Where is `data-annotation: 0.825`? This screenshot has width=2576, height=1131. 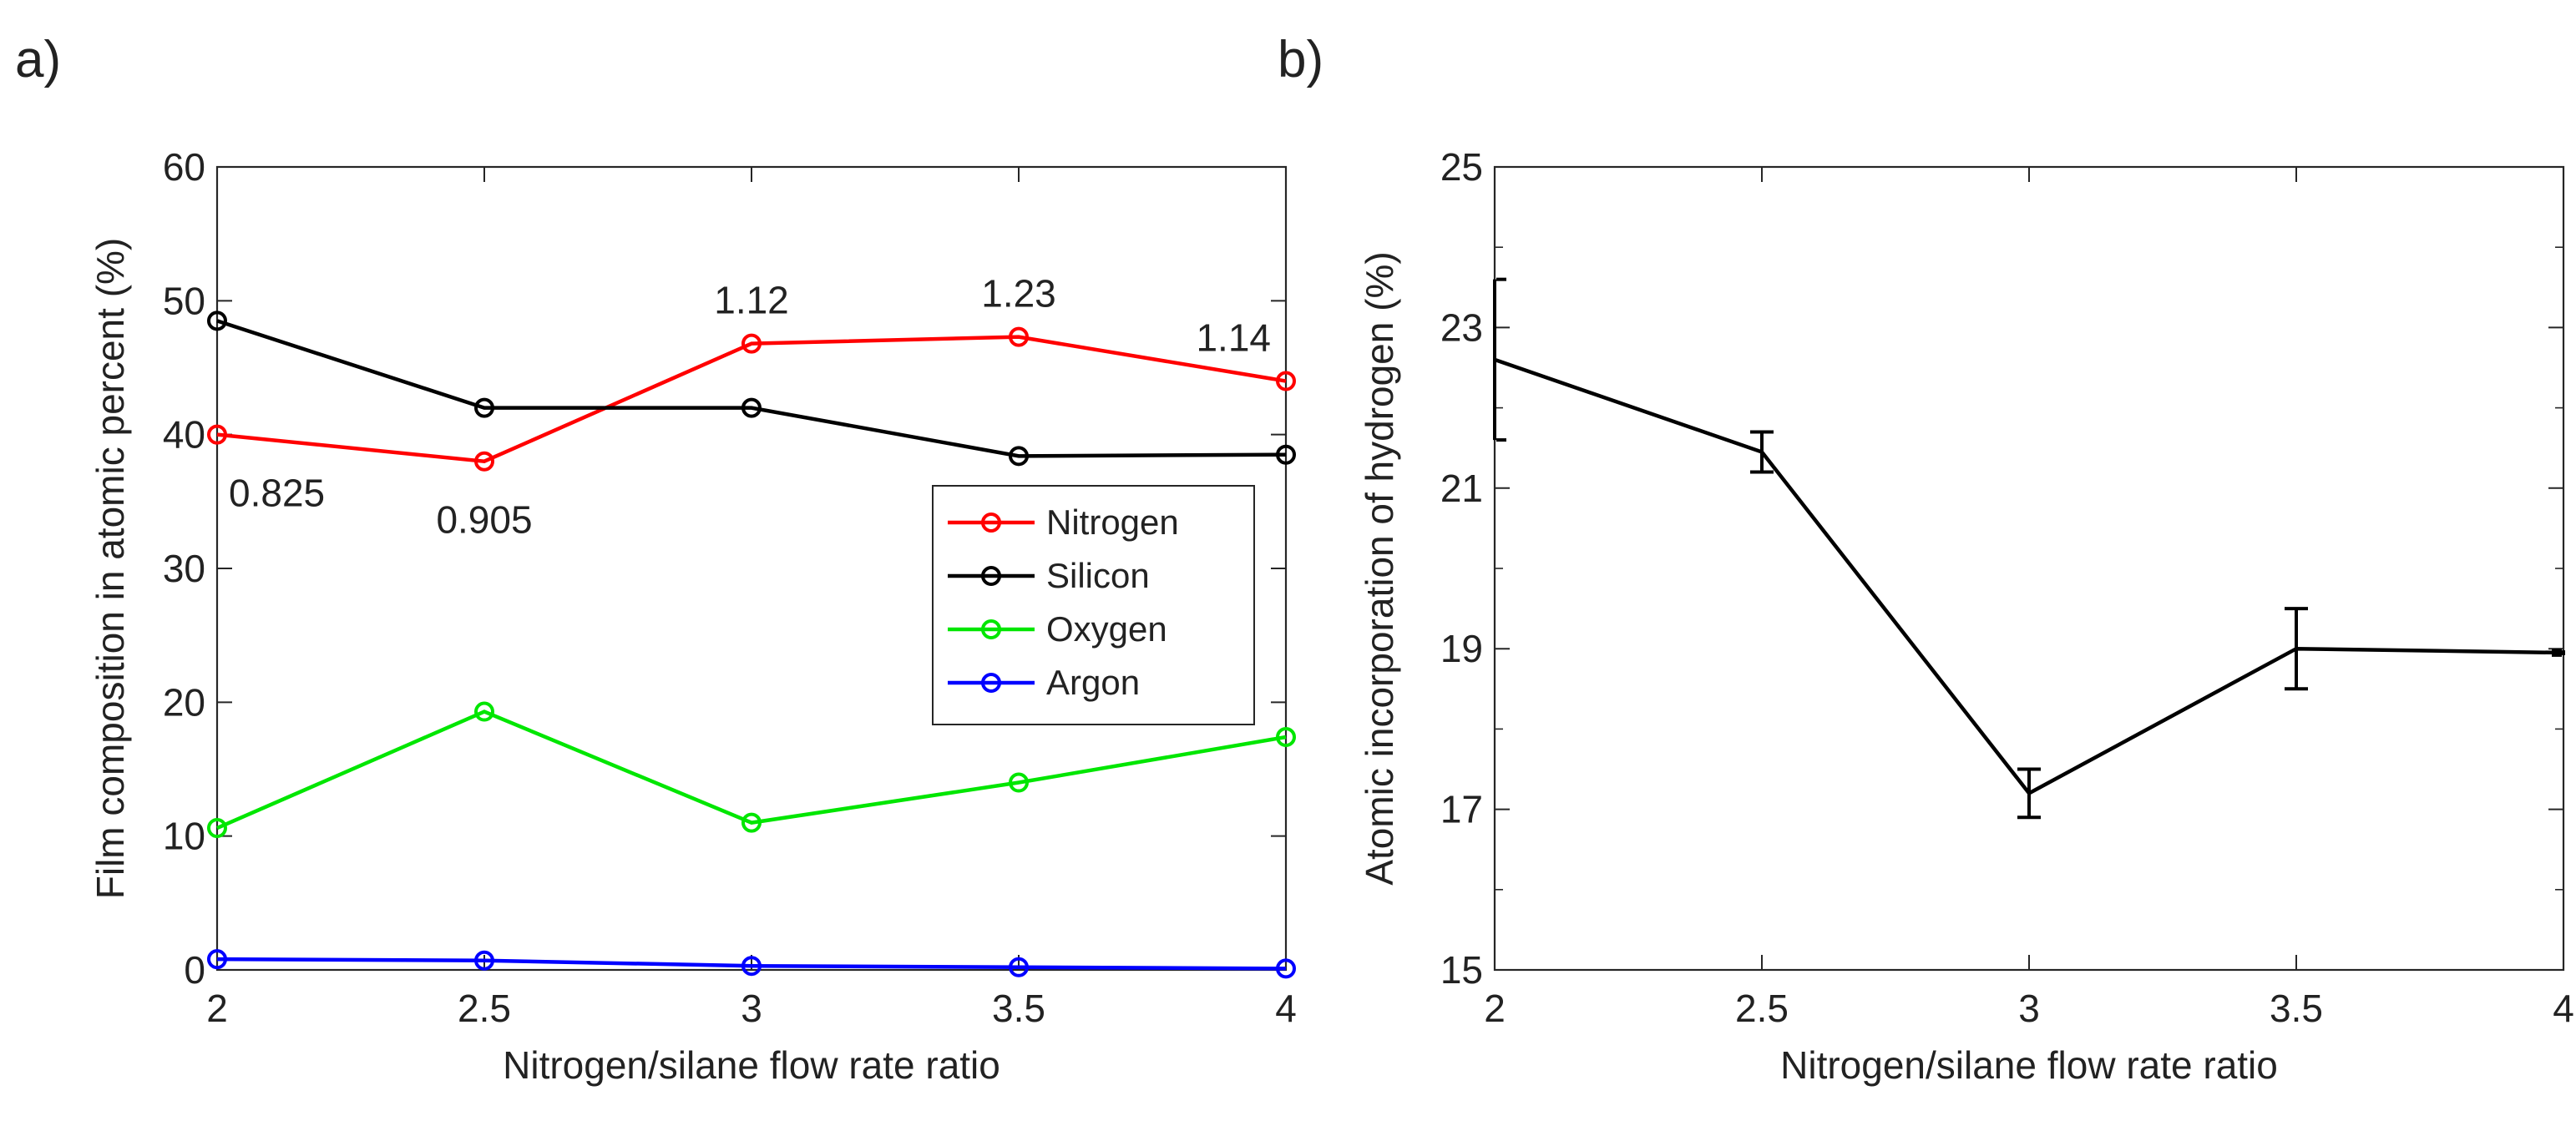 data-annotation: 0.825 is located at coordinates (277, 494).